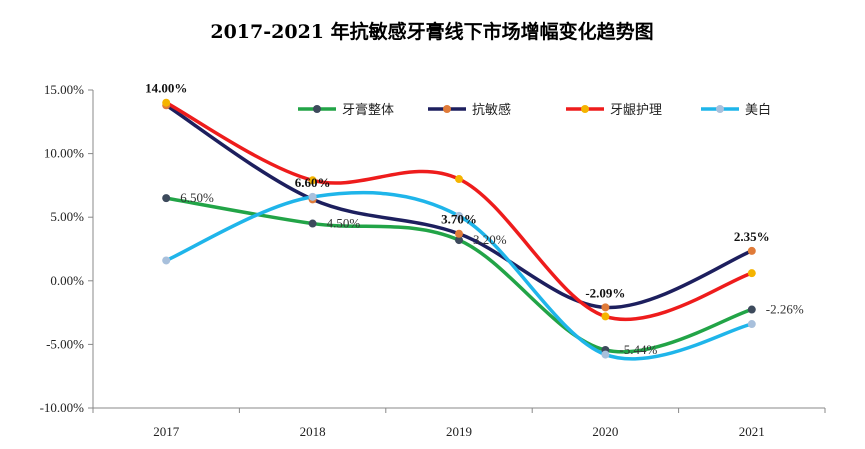 The height and width of the screenshot is (449, 865). Describe the element at coordinates (758, 110) in the screenshot. I see `legend-label: 美白` at that location.